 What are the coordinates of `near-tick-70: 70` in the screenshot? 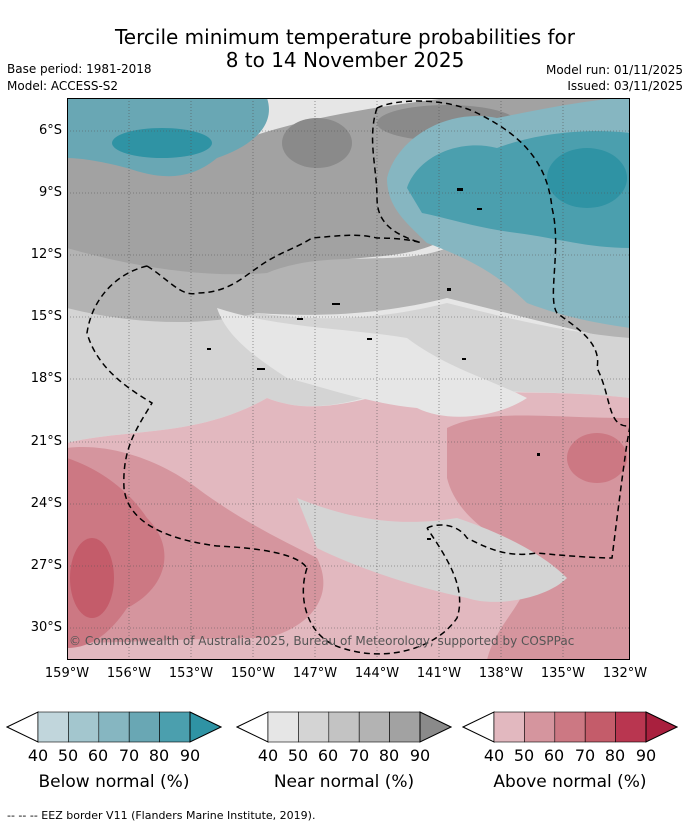 It's located at (359, 755).